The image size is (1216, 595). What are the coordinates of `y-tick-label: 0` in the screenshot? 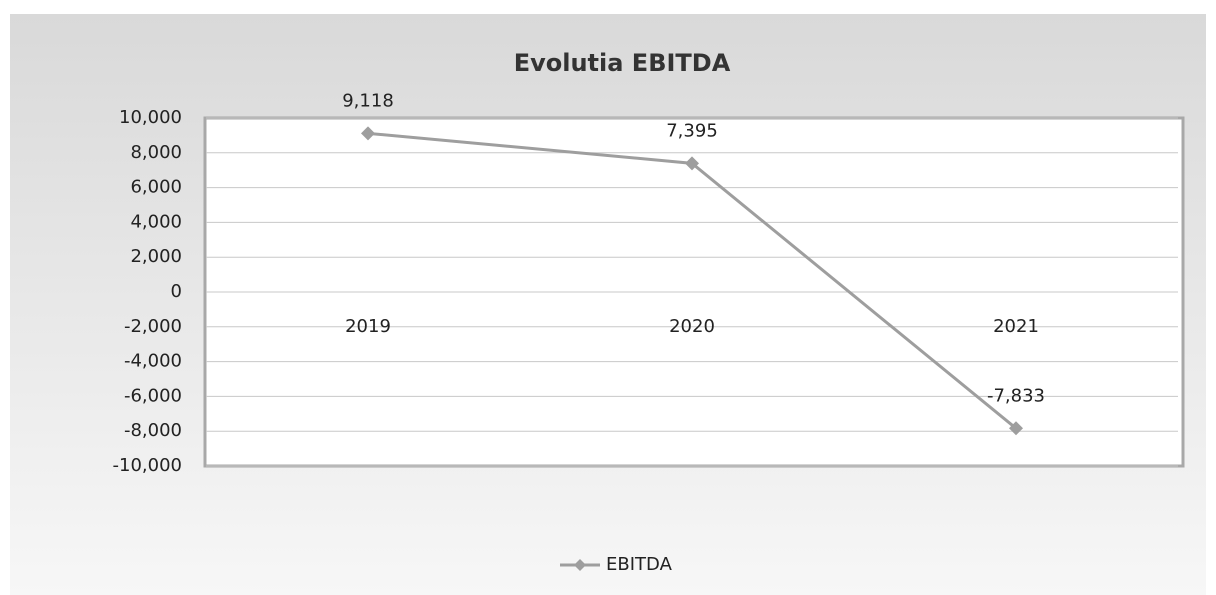 It's located at (176, 291).